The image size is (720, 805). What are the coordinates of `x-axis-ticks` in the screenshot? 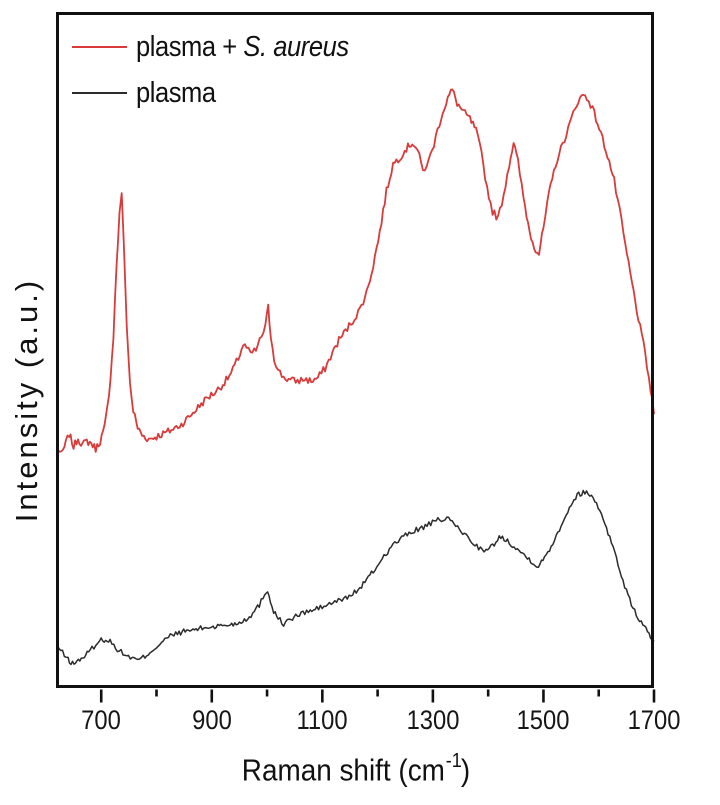 It's located at (377, 696).